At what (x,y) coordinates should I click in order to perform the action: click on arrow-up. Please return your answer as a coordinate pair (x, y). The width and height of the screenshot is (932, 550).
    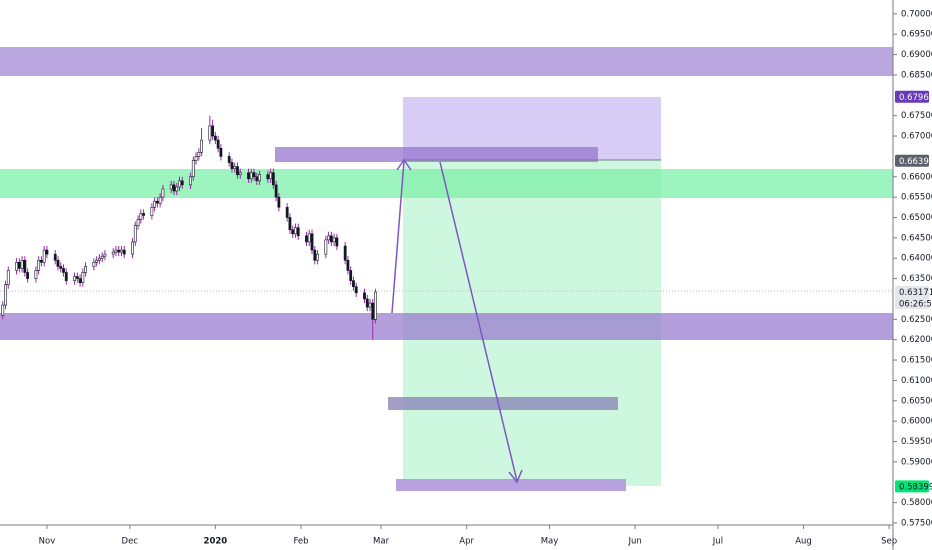
    Looking at the image, I should click on (398, 237).